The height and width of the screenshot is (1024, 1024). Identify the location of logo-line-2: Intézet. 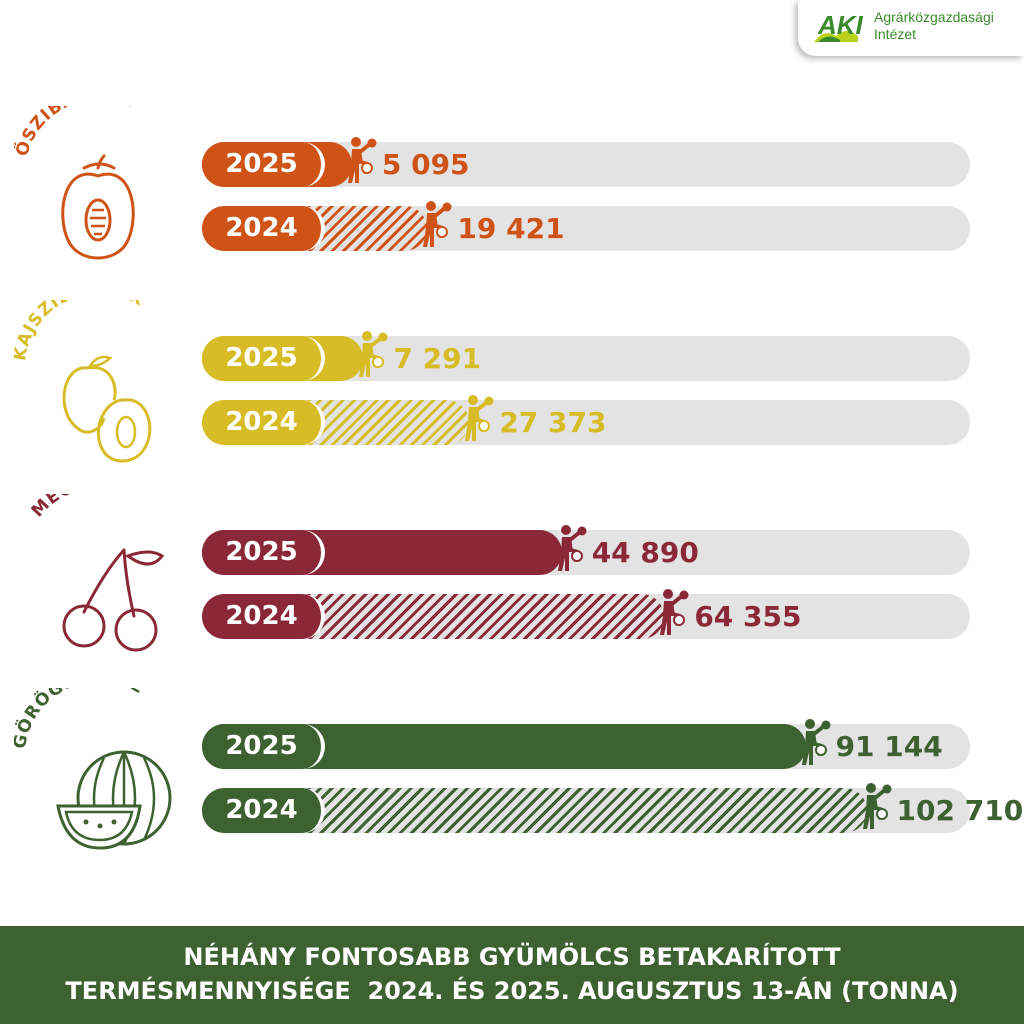
(895, 34).